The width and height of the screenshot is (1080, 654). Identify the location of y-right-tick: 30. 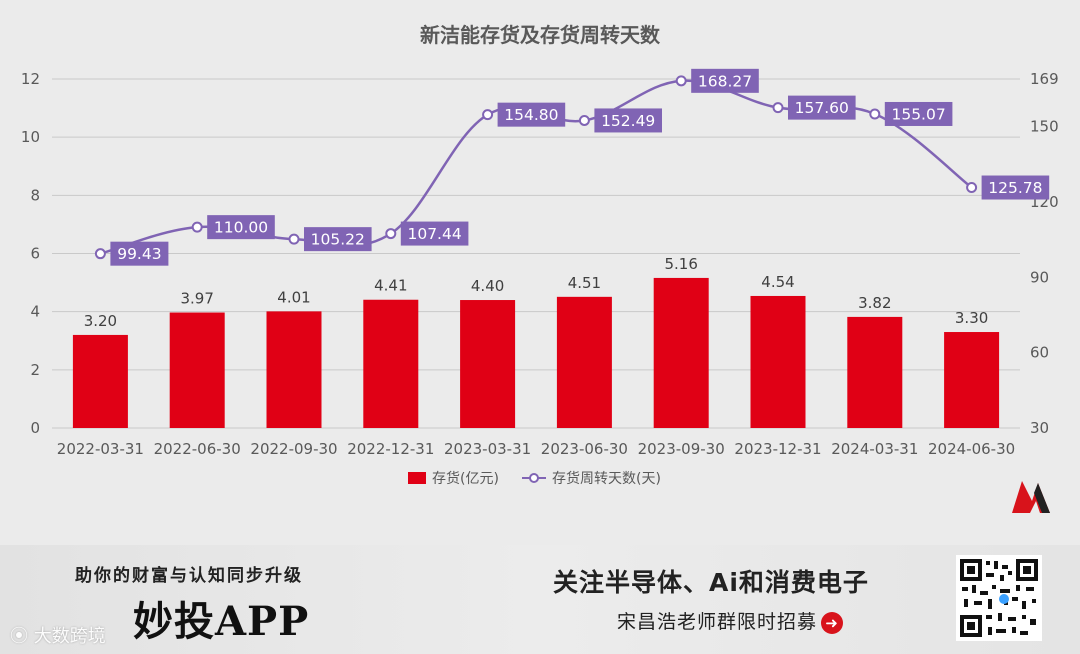
(1039, 428).